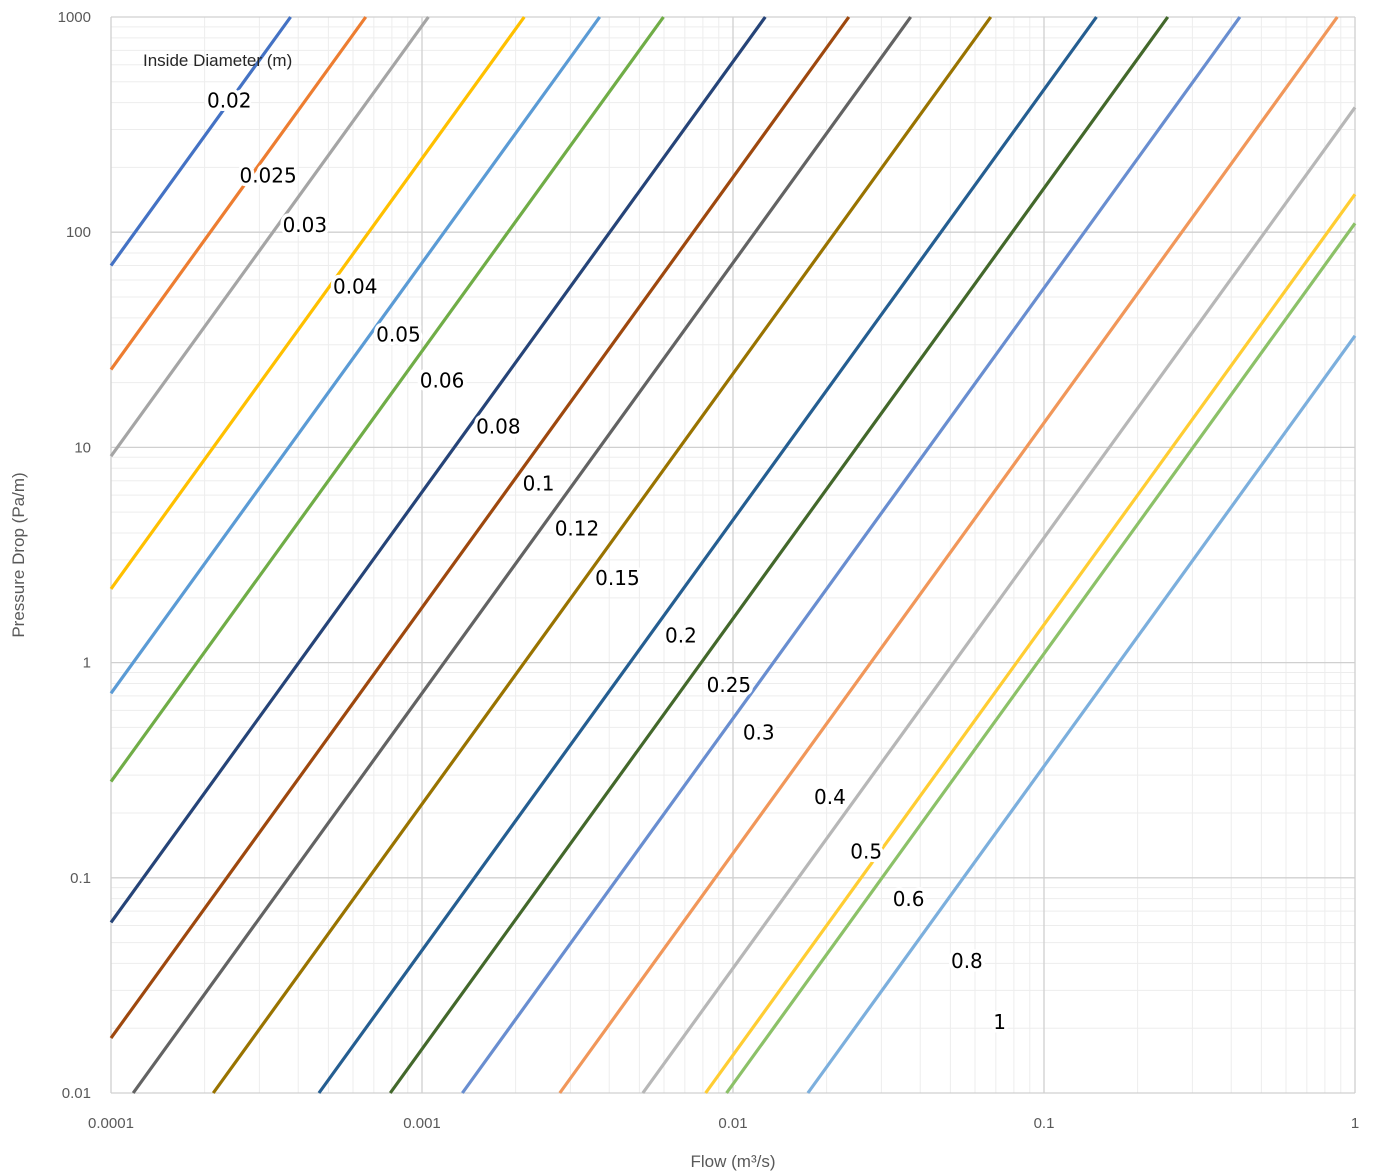  I want to click on y-tick-label: 0.1, so click(80, 878).